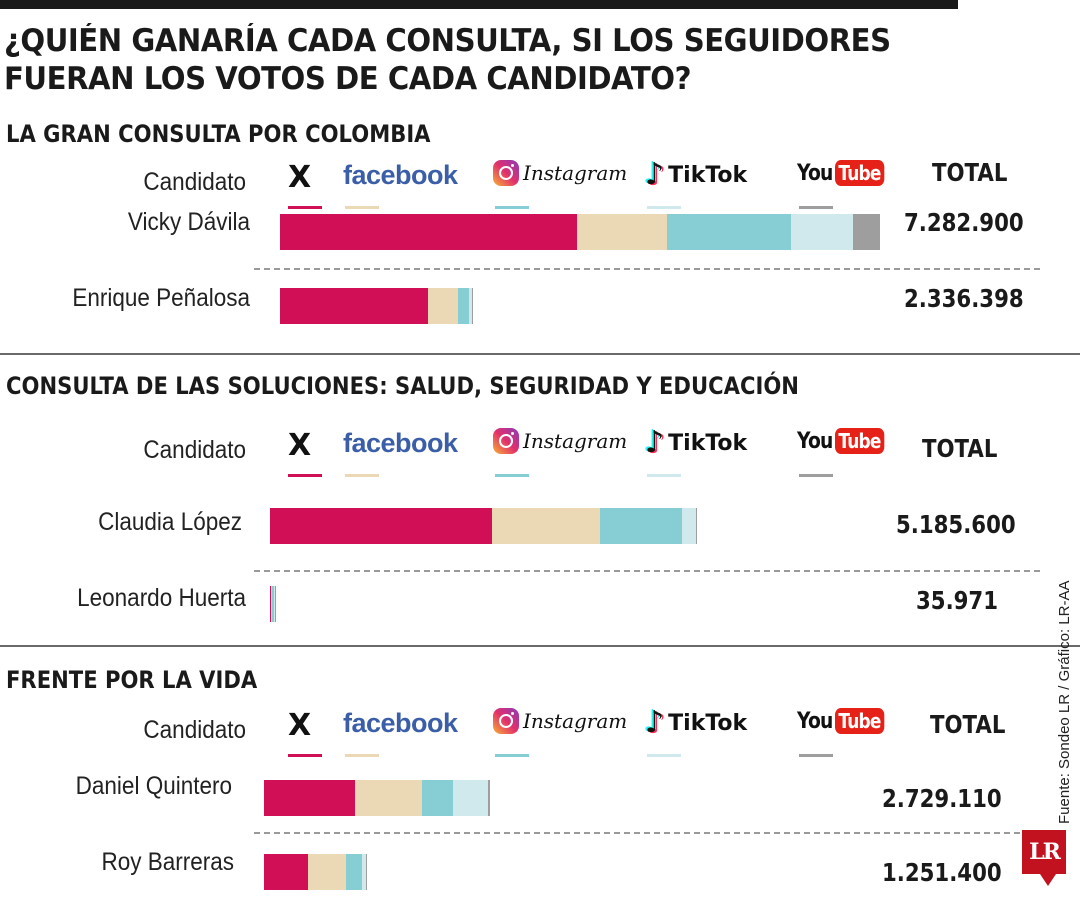 The height and width of the screenshot is (900, 1080). I want to click on facebook-wordmark: facebook, so click(400, 723).